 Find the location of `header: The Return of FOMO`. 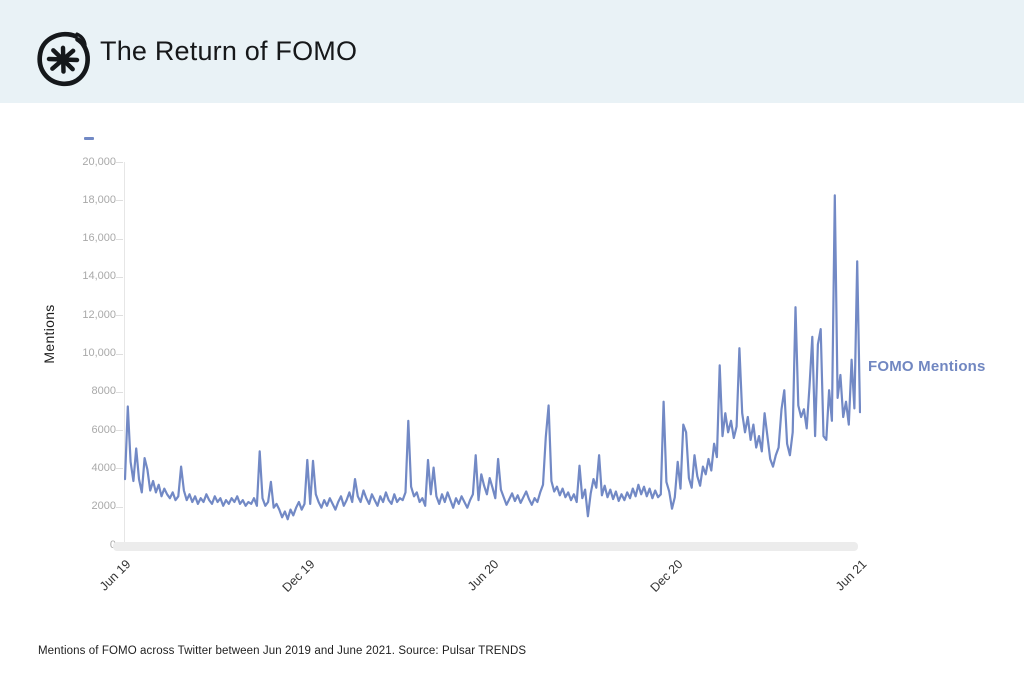

header: The Return of FOMO is located at coordinates (512, 51).